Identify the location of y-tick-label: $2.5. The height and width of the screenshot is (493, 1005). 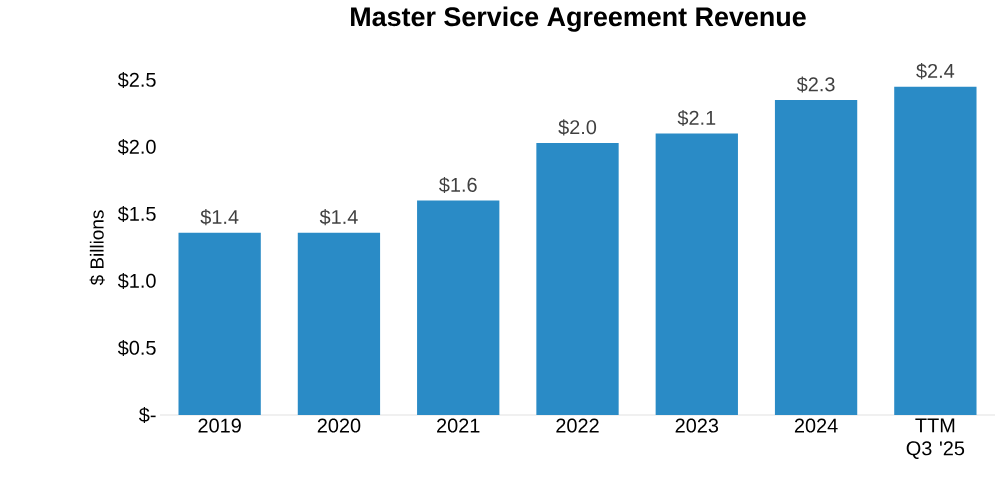
(136, 80).